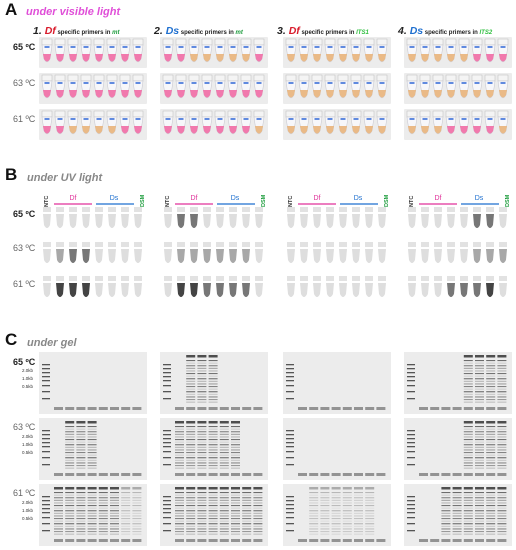  Describe the element at coordinates (160, 31) in the screenshot. I see `panel-num: 2.` at that location.